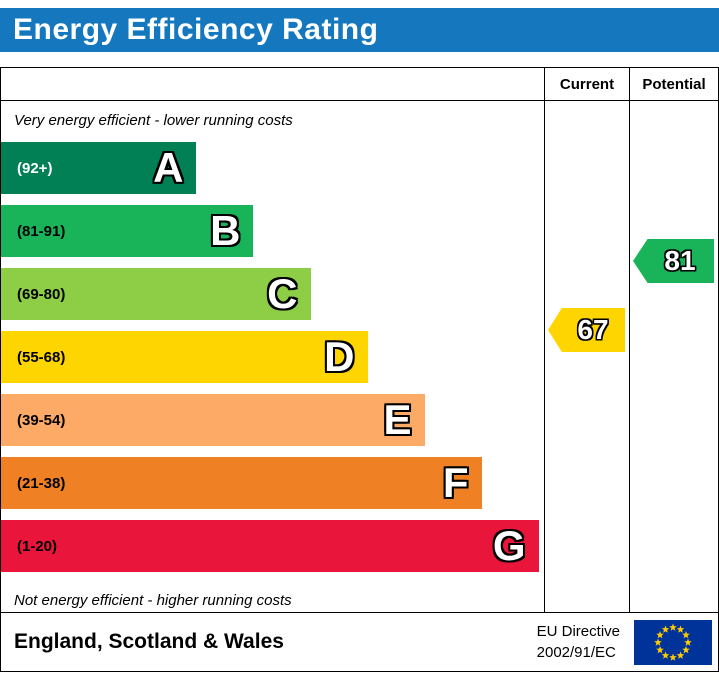  I want to click on band-c: (69-80) C, so click(272, 294).